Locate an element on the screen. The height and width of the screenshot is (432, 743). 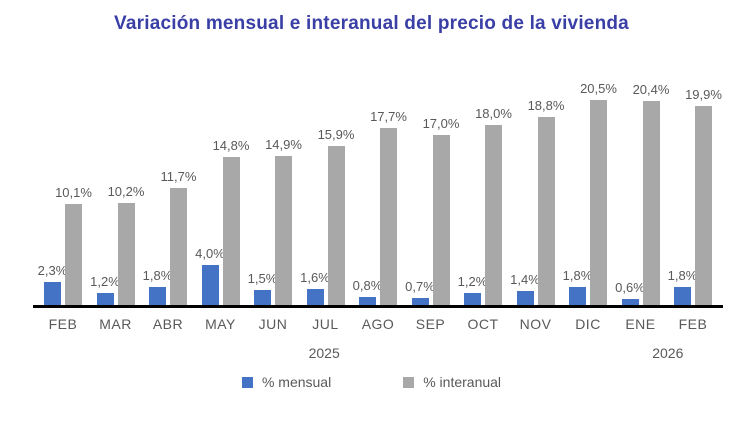
bar-group-mar-1: 1,2% 10,2% is located at coordinates (117, 244).